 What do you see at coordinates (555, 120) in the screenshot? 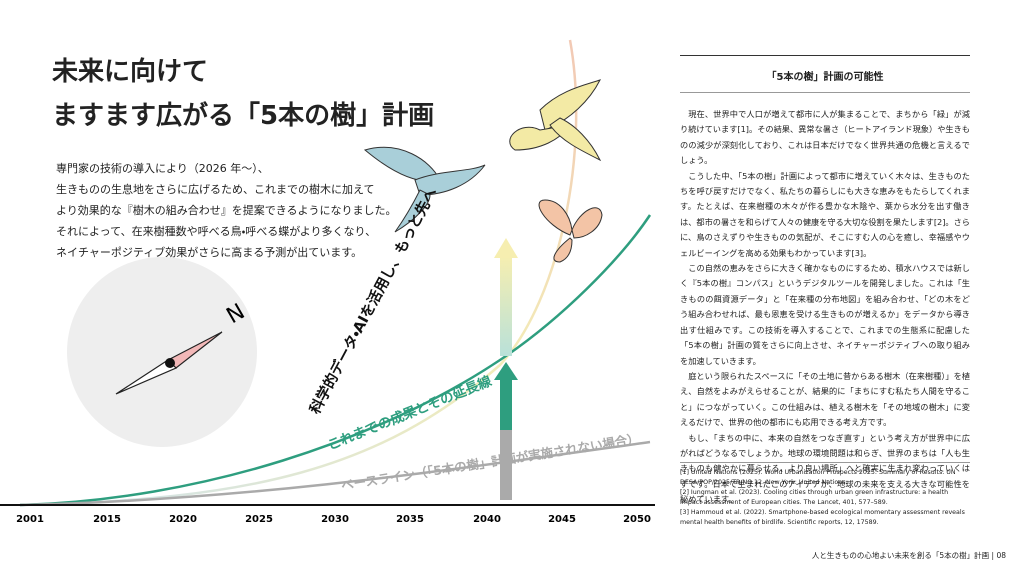
I see `bird-yellow` at bounding box center [555, 120].